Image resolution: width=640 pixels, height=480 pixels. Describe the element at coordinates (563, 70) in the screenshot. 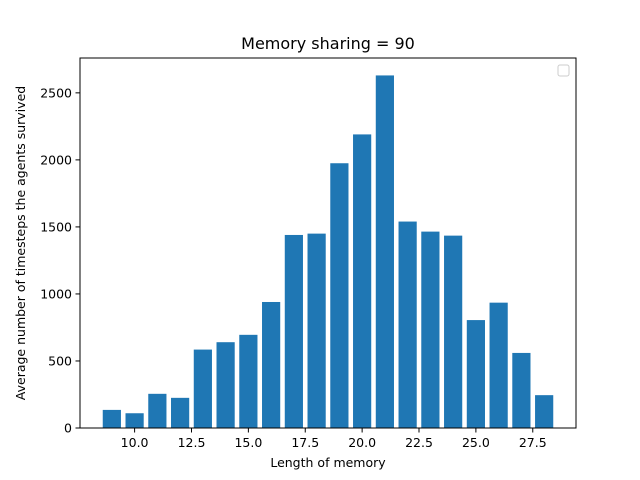

I see `legend-box` at that location.